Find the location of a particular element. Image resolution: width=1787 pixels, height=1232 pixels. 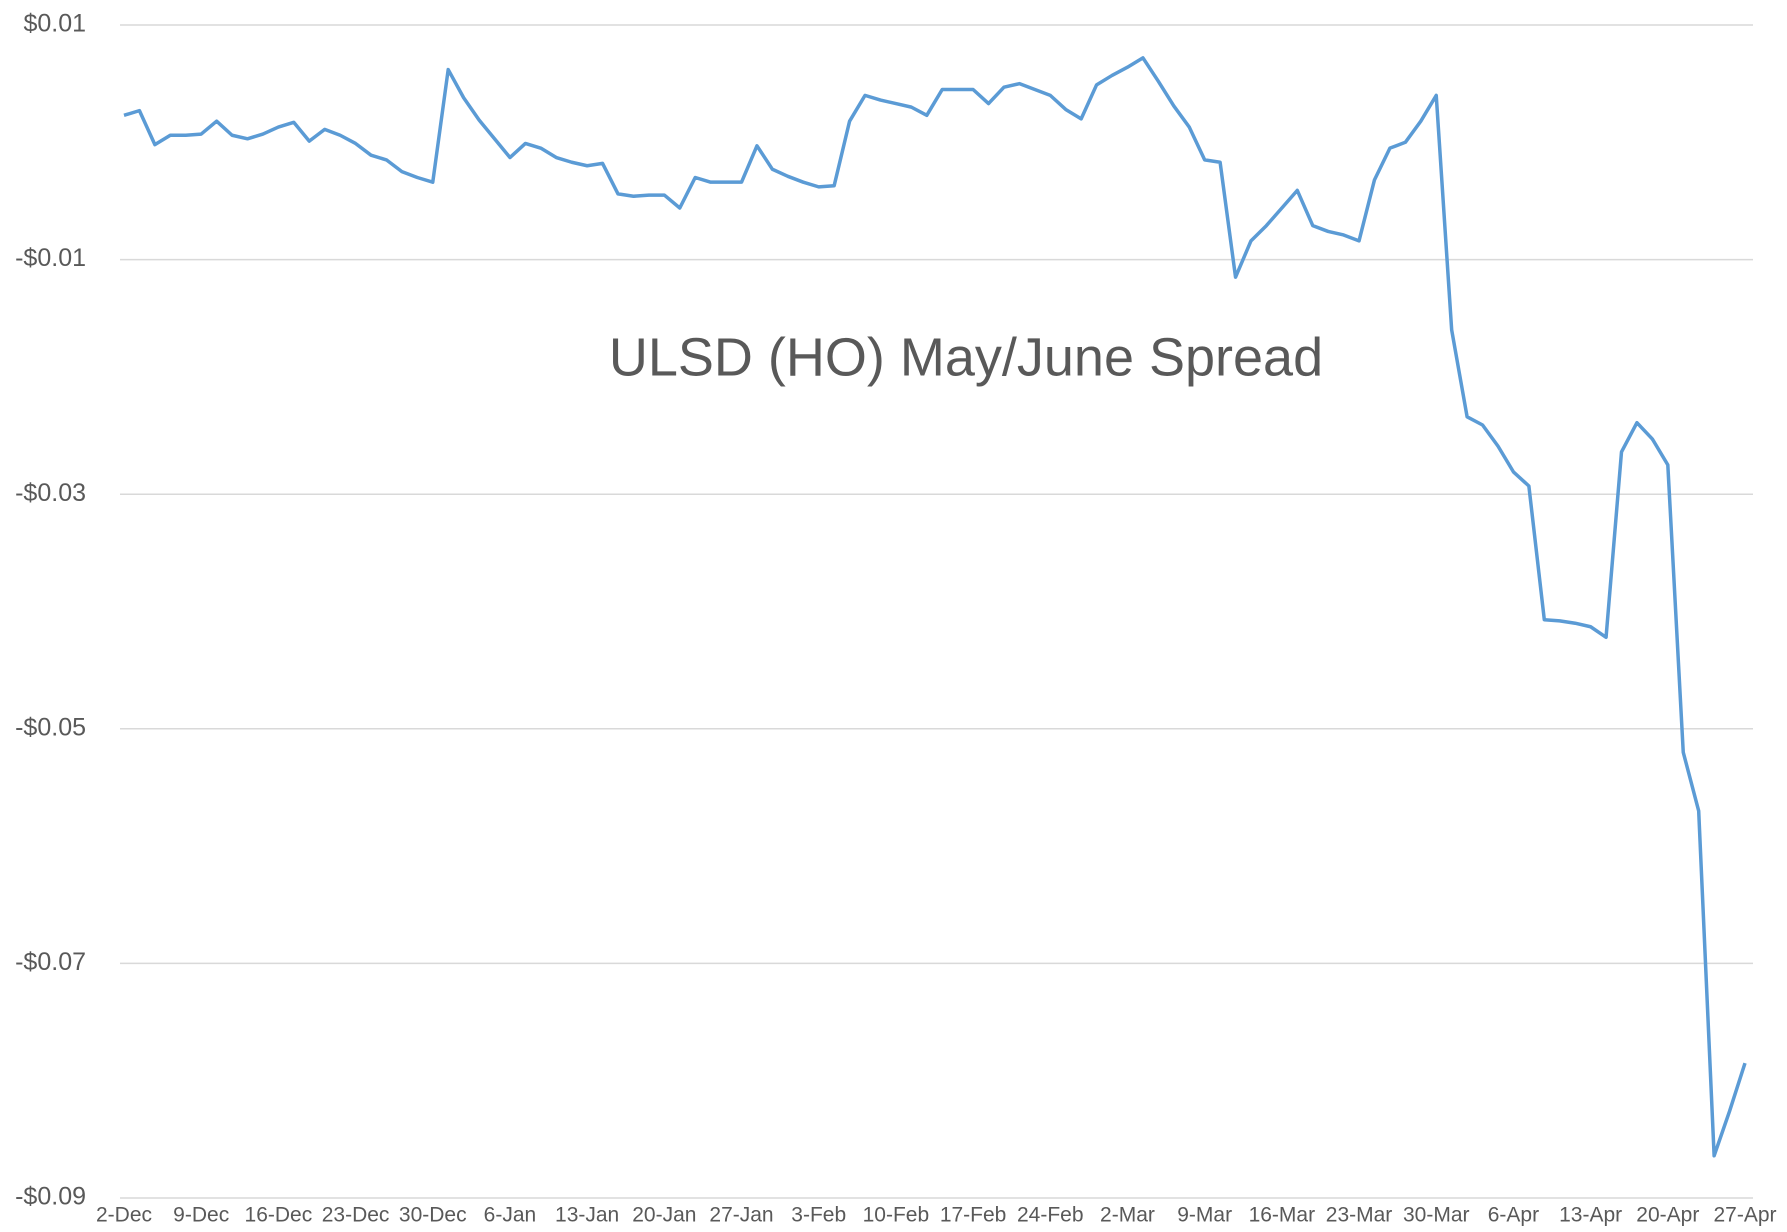

y-tick-label: -$0.07 is located at coordinates (50, 962).